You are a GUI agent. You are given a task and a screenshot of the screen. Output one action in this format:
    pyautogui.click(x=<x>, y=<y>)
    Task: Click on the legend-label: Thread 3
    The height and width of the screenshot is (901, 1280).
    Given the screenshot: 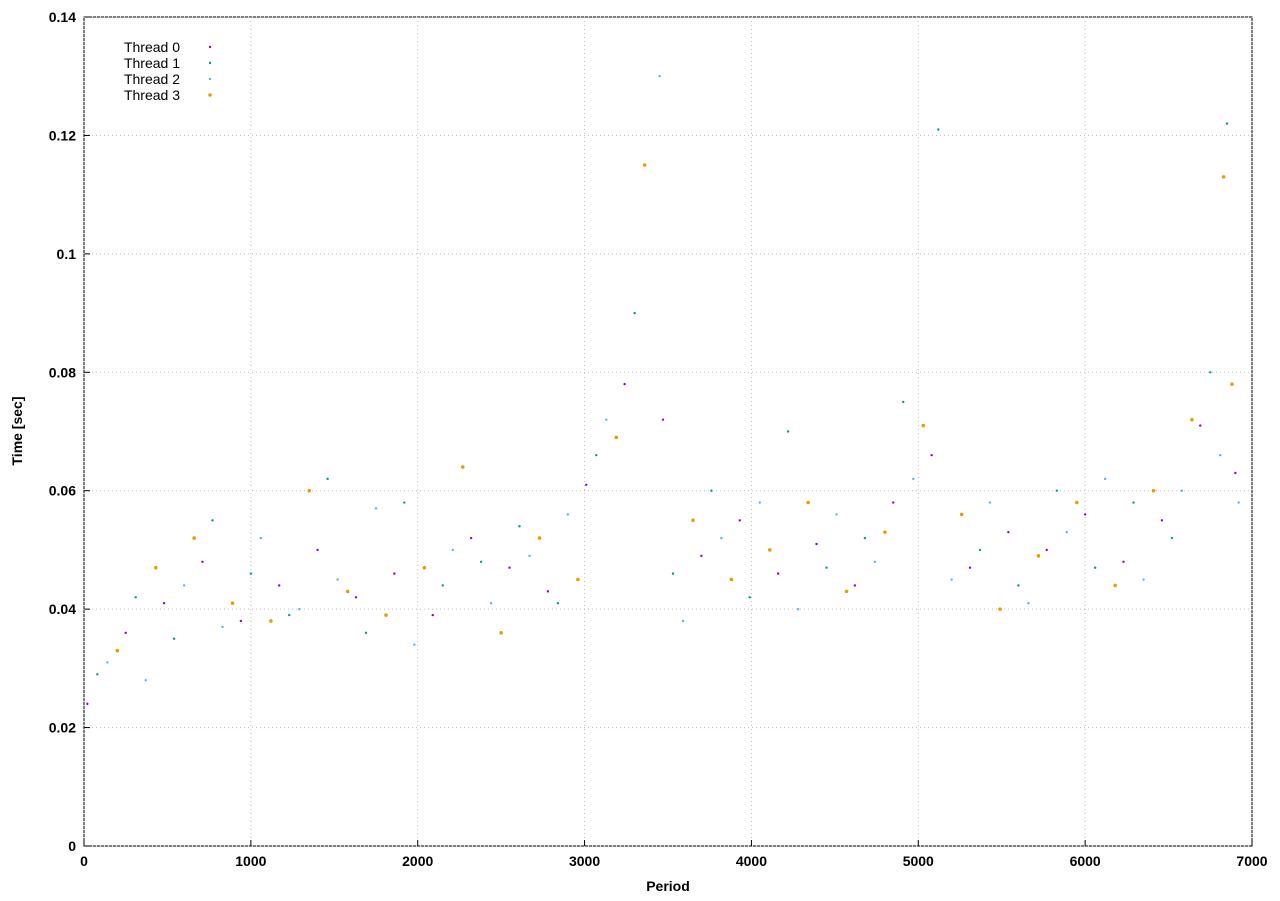 What is the action you would take?
    pyautogui.click(x=152, y=95)
    